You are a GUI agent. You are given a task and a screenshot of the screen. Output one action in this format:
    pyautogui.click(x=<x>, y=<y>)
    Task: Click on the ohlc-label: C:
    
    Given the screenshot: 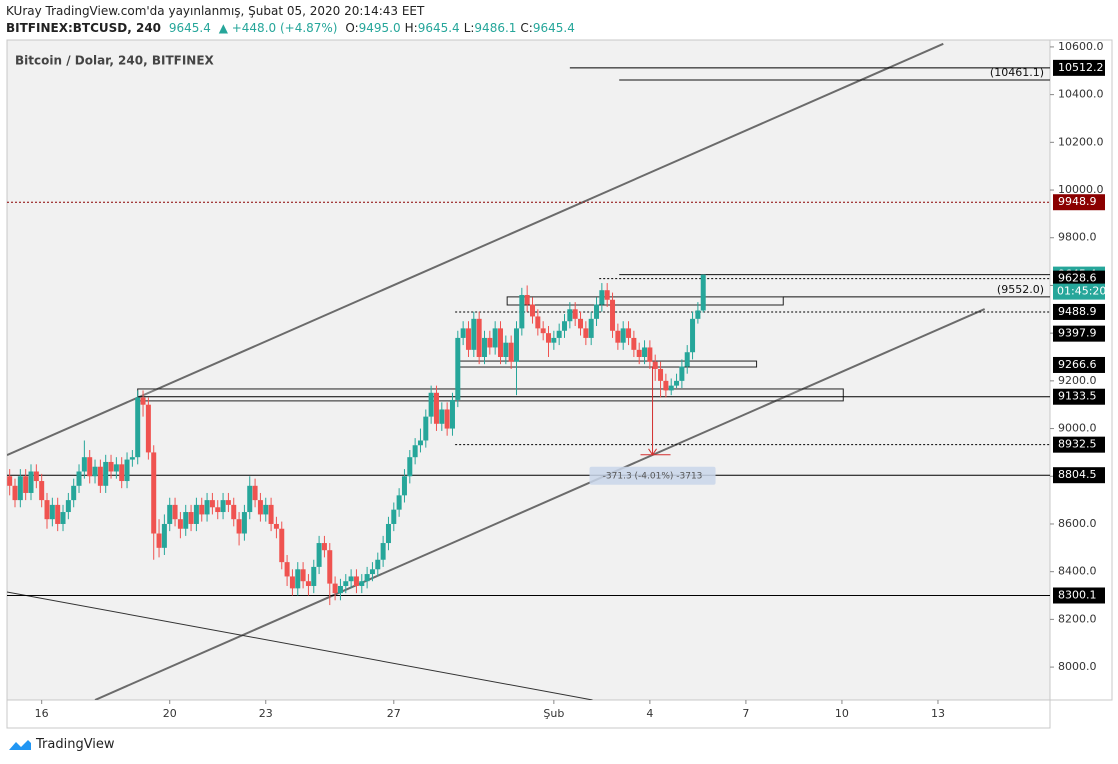 What is the action you would take?
    pyautogui.click(x=526, y=28)
    